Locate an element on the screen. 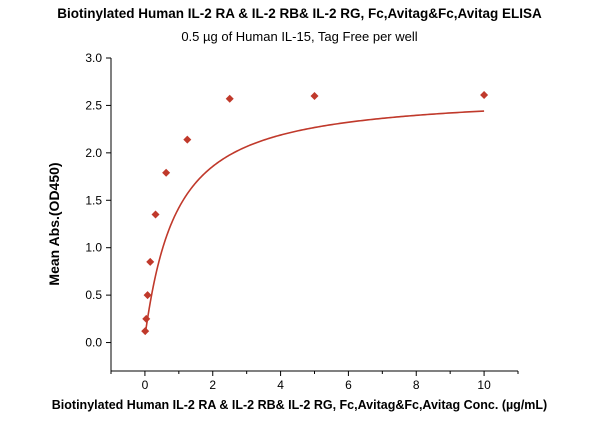 The image size is (599, 428). y-tick-label: 2.5 is located at coordinates (93, 105).